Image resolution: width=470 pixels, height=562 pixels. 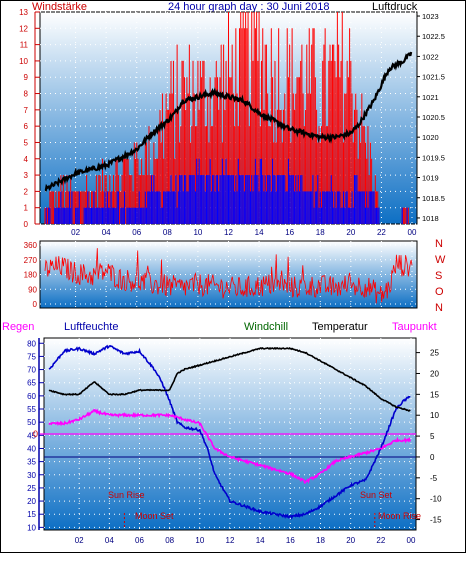 What do you see at coordinates (433, 117) in the screenshot?
I see `pressure-tick-label: 1020.5` at bounding box center [433, 117].